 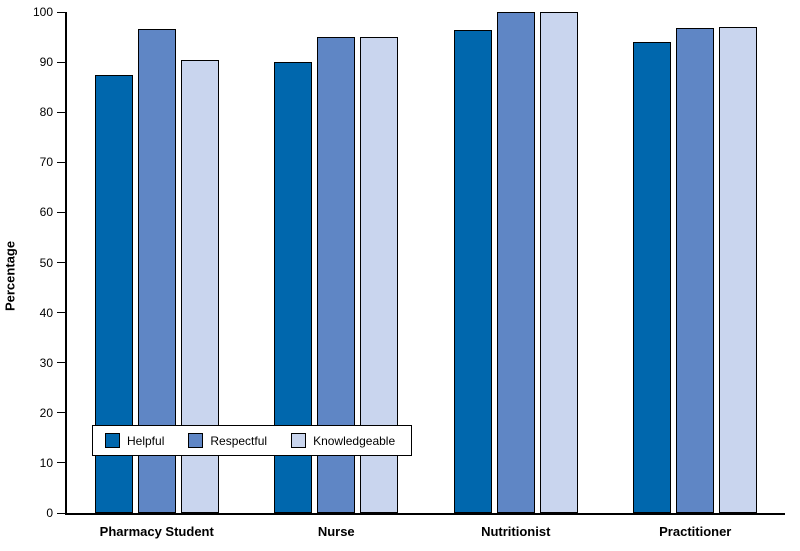 I want to click on x-axis-label: Pharmacy Student, so click(x=156, y=531).